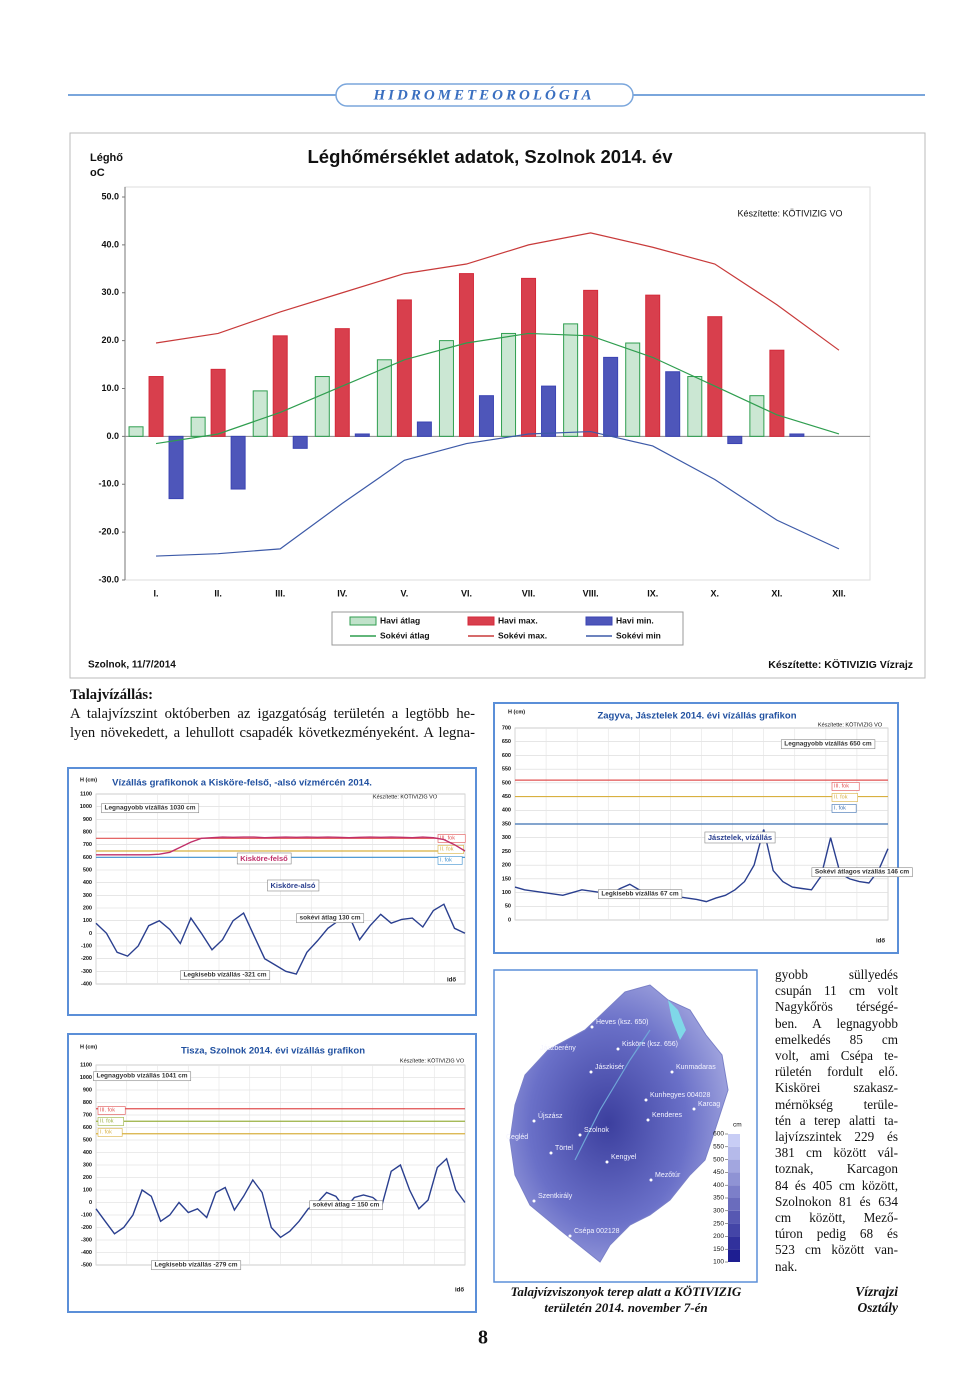 This screenshot has height=1396, width=960. I want to click on x-tick-label: IX., so click(652, 593).